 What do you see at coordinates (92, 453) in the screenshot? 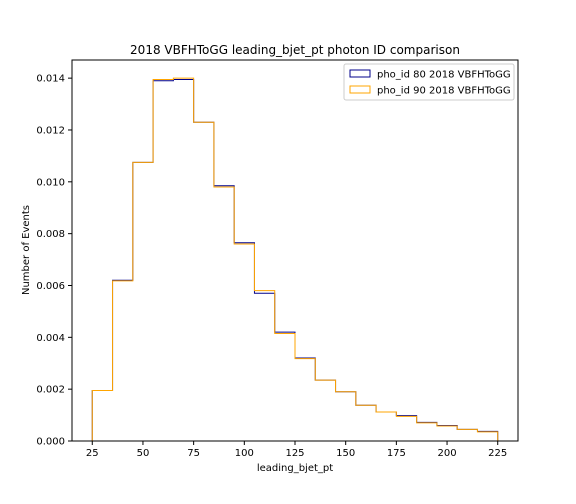
I see `x-tick-label: 25` at bounding box center [92, 453].